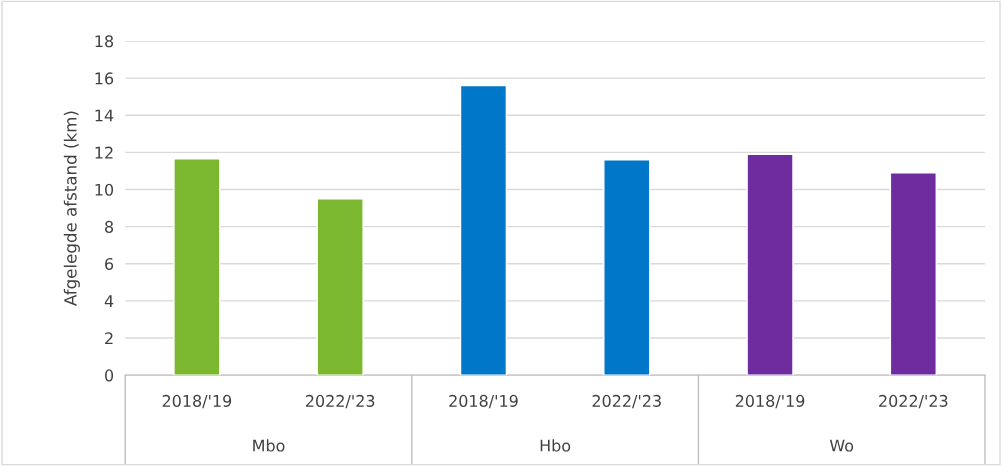 This screenshot has width=1002, height=466. What do you see at coordinates (104, 189) in the screenshot?
I see `y-tick-label: 10` at bounding box center [104, 189].